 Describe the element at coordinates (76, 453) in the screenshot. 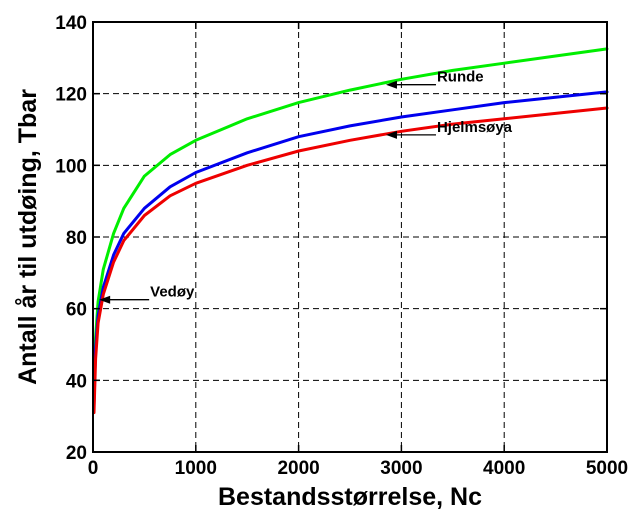

I see `y-tick-label: 20` at that location.